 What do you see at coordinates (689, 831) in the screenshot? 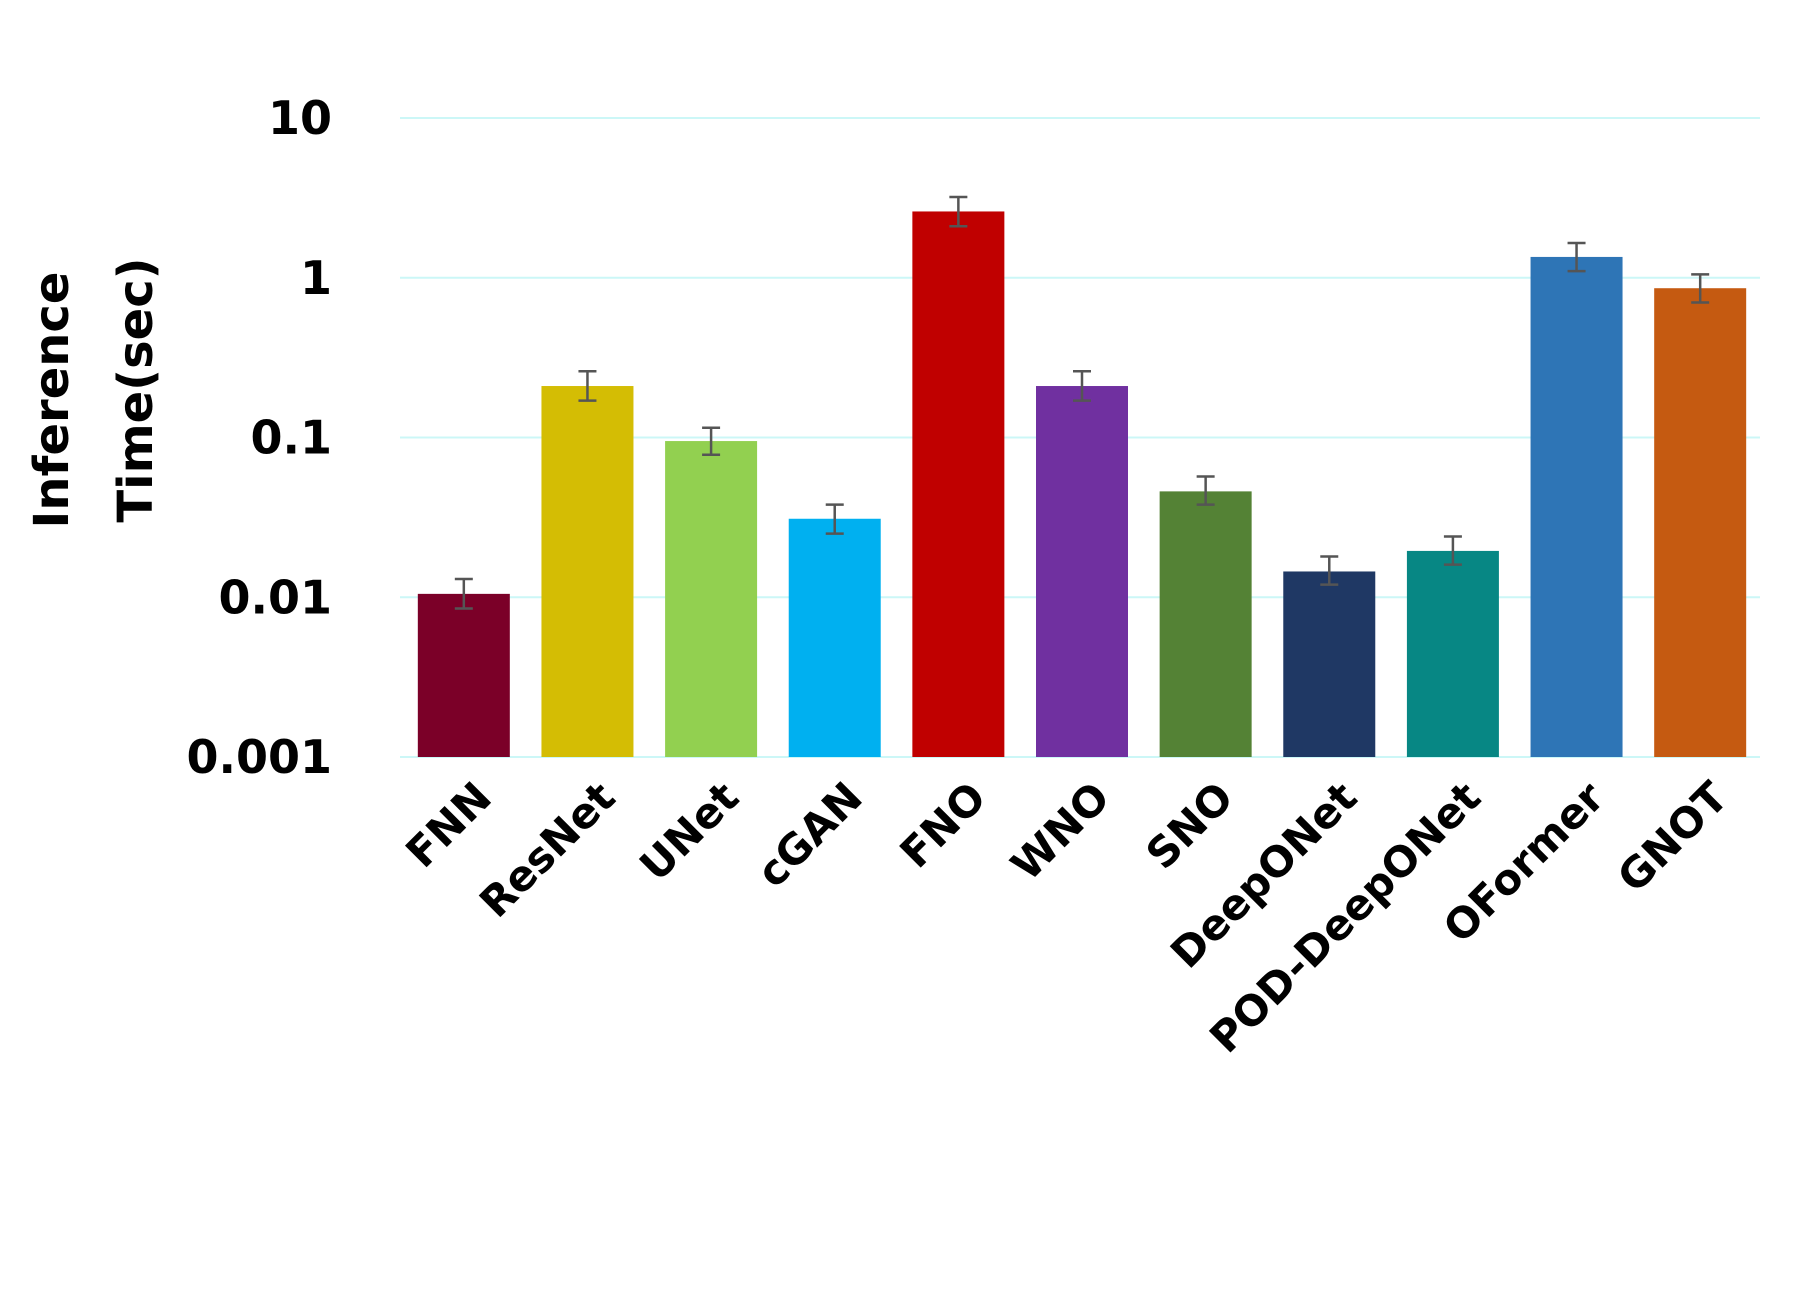
I see `x-category-label: UNet` at bounding box center [689, 831].